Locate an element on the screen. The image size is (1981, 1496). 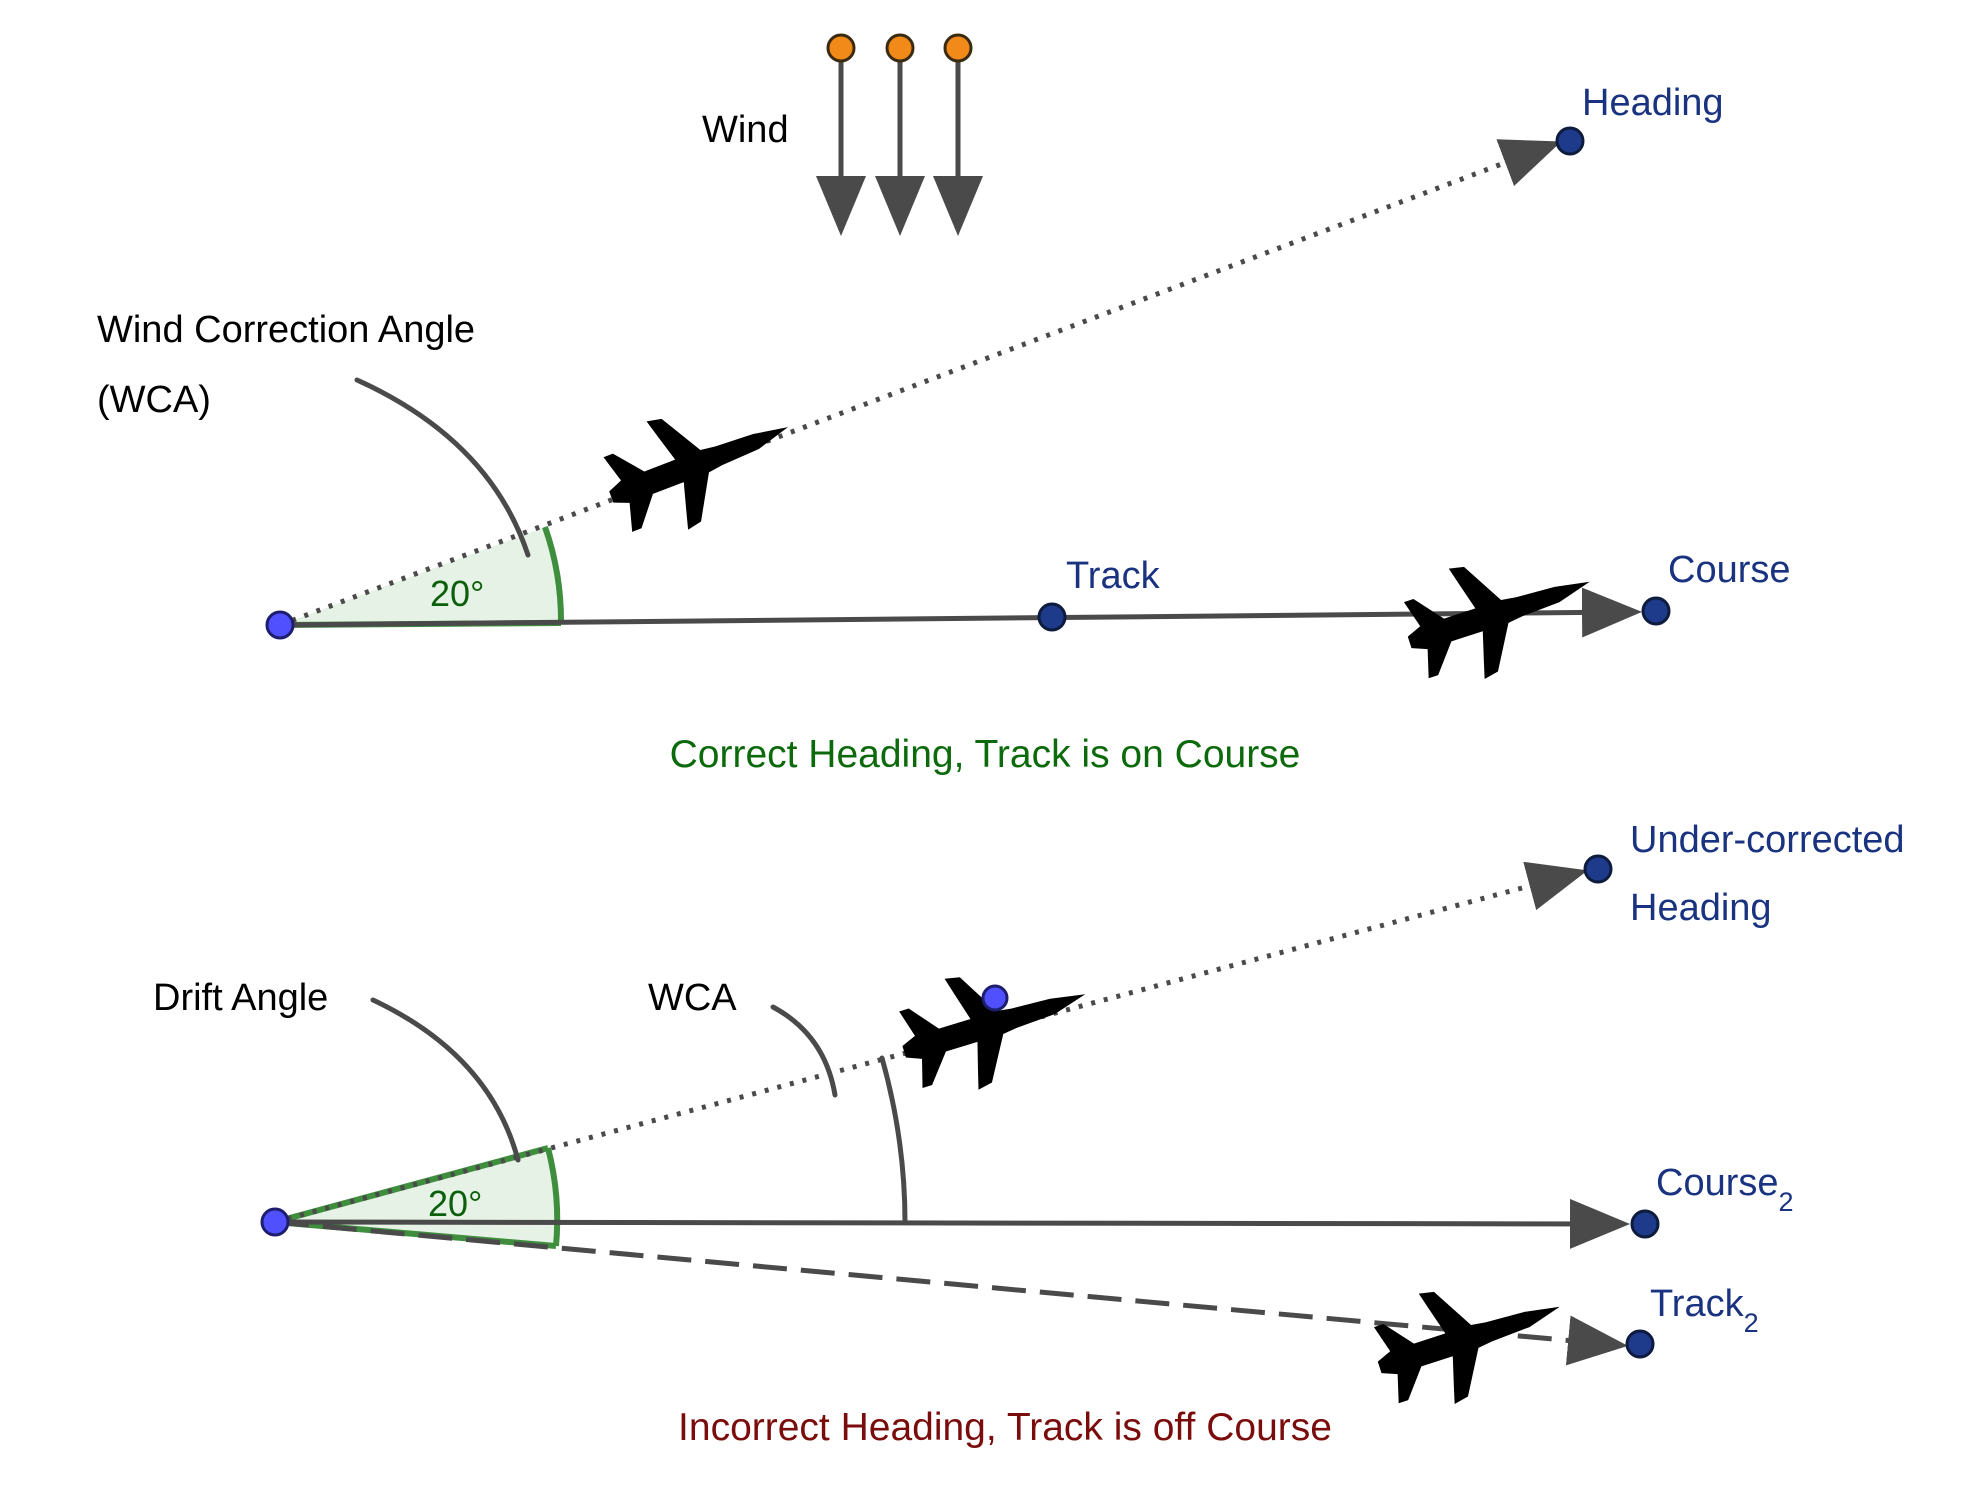
wca-label-line1: Wind Correction Angle is located at coordinates (286, 330).